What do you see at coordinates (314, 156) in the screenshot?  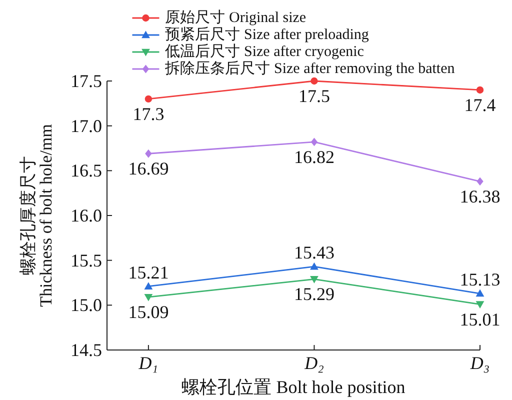 I see `data-label: 16.82` at bounding box center [314, 156].